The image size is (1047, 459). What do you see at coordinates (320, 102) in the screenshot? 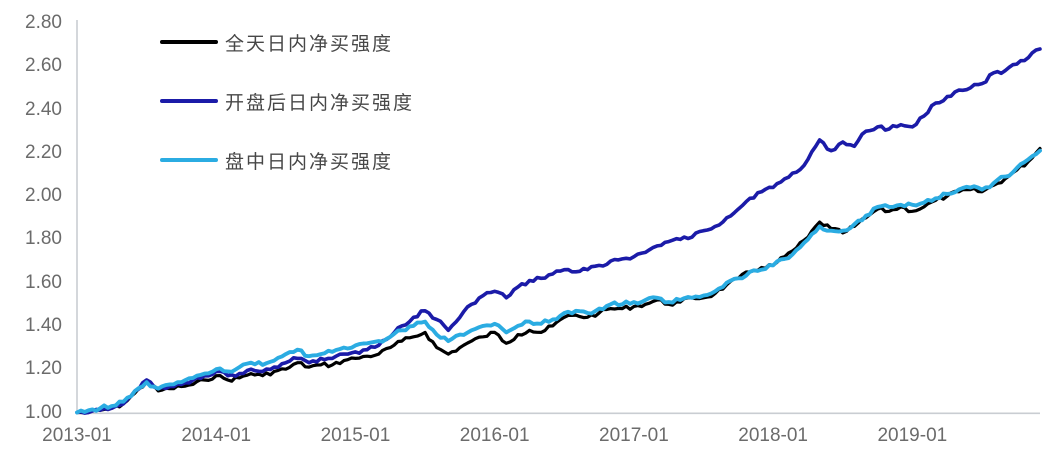
I see `legend-label-after-open: 开盘后日内净买强度` at bounding box center [320, 102].